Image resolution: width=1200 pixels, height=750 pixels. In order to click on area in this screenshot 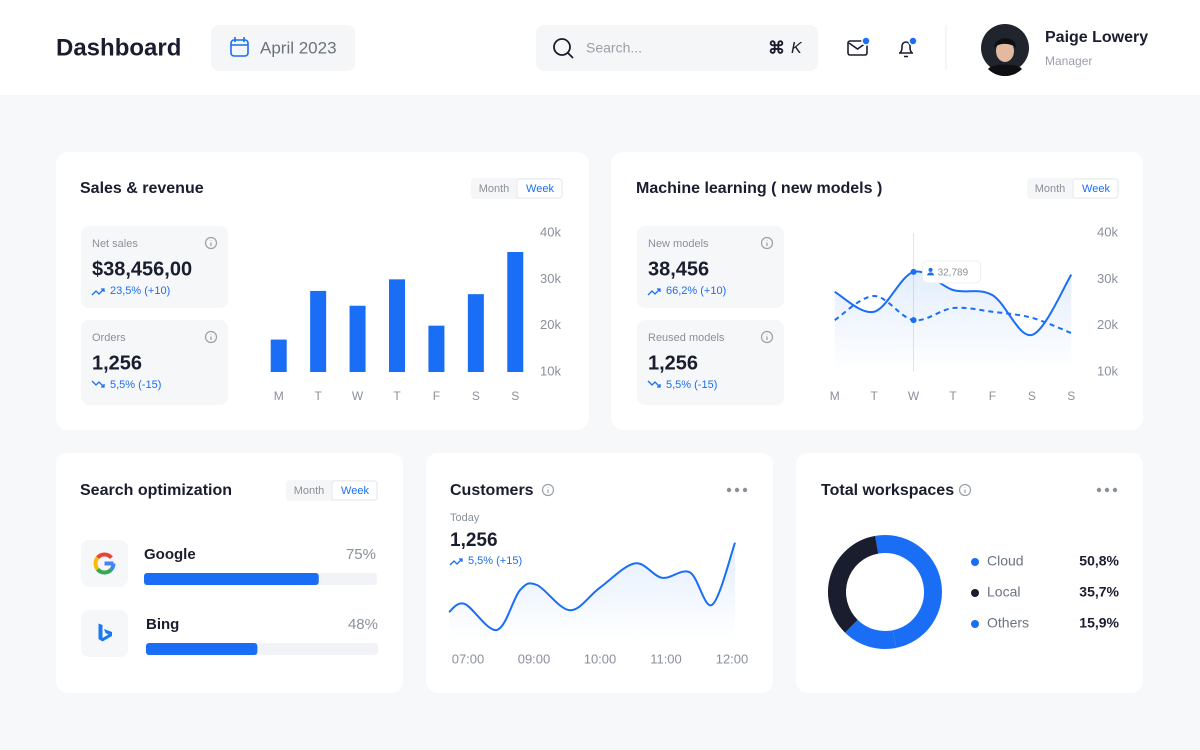, I will do `click(592, 591)`.